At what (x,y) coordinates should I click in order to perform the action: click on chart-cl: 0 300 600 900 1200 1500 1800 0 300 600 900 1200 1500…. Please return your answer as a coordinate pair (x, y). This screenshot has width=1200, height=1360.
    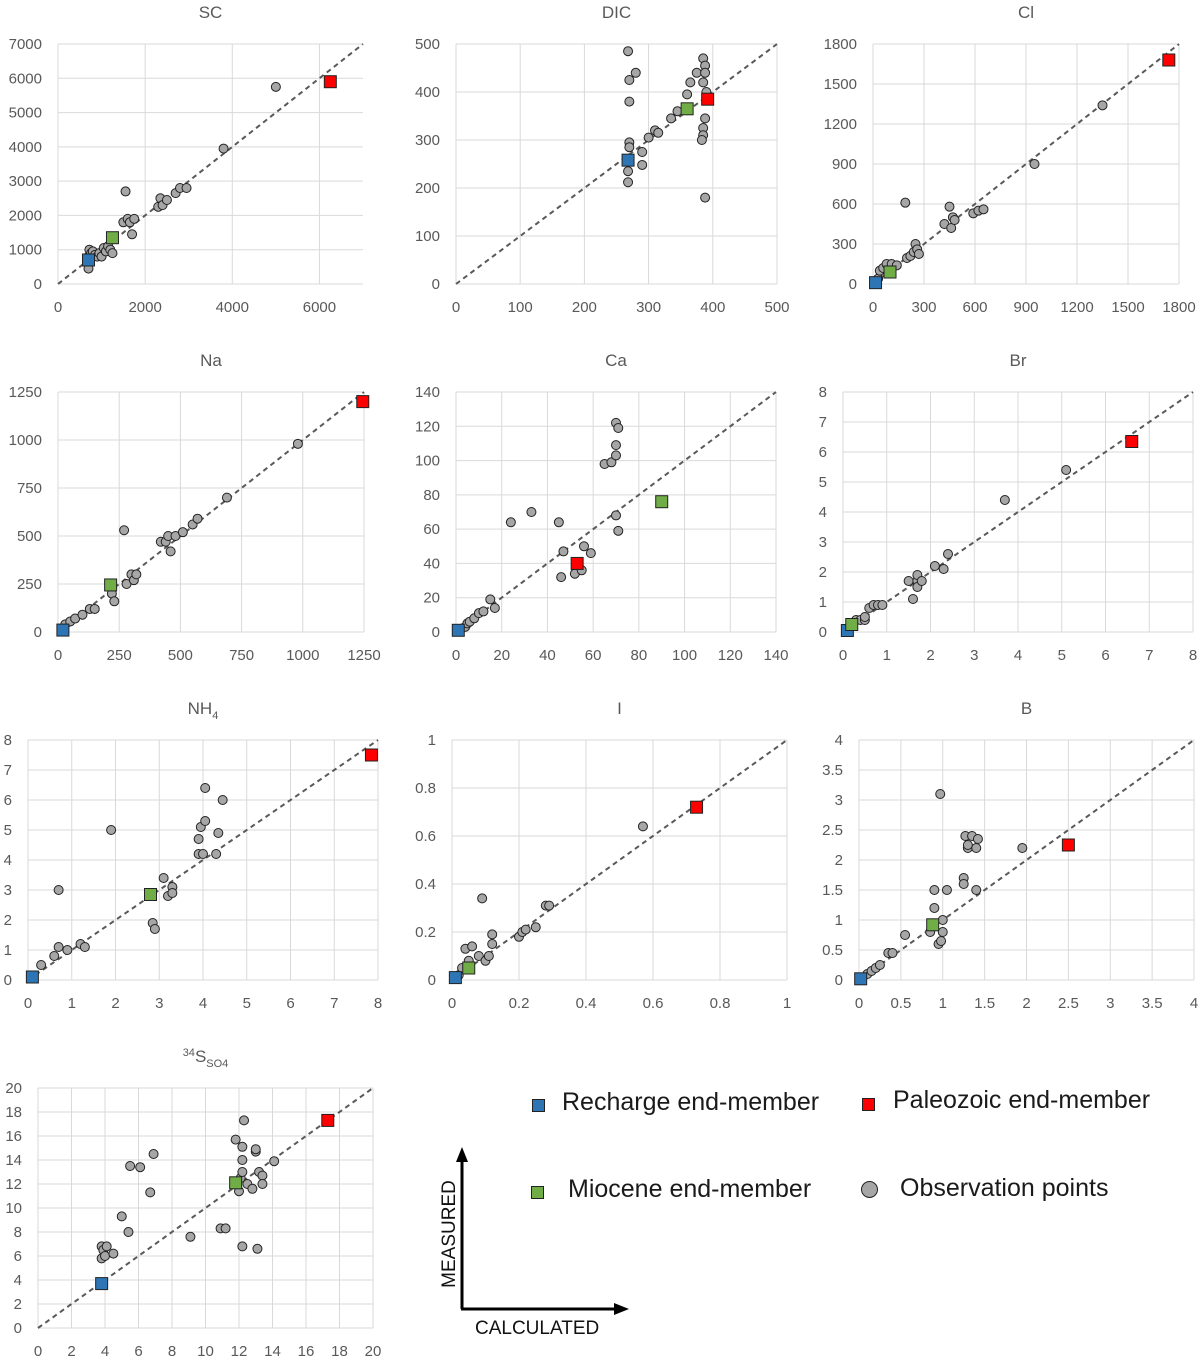
    Looking at the image, I should click on (1010, 159).